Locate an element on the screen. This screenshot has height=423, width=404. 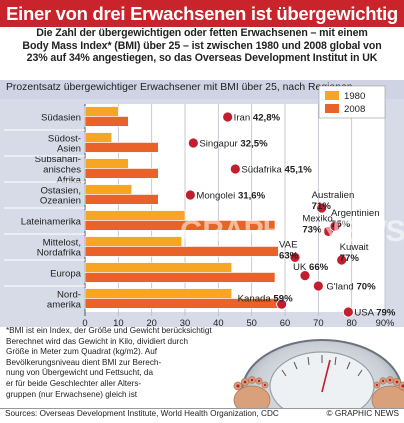
category-label: Afrika is located at coordinates (68, 180).